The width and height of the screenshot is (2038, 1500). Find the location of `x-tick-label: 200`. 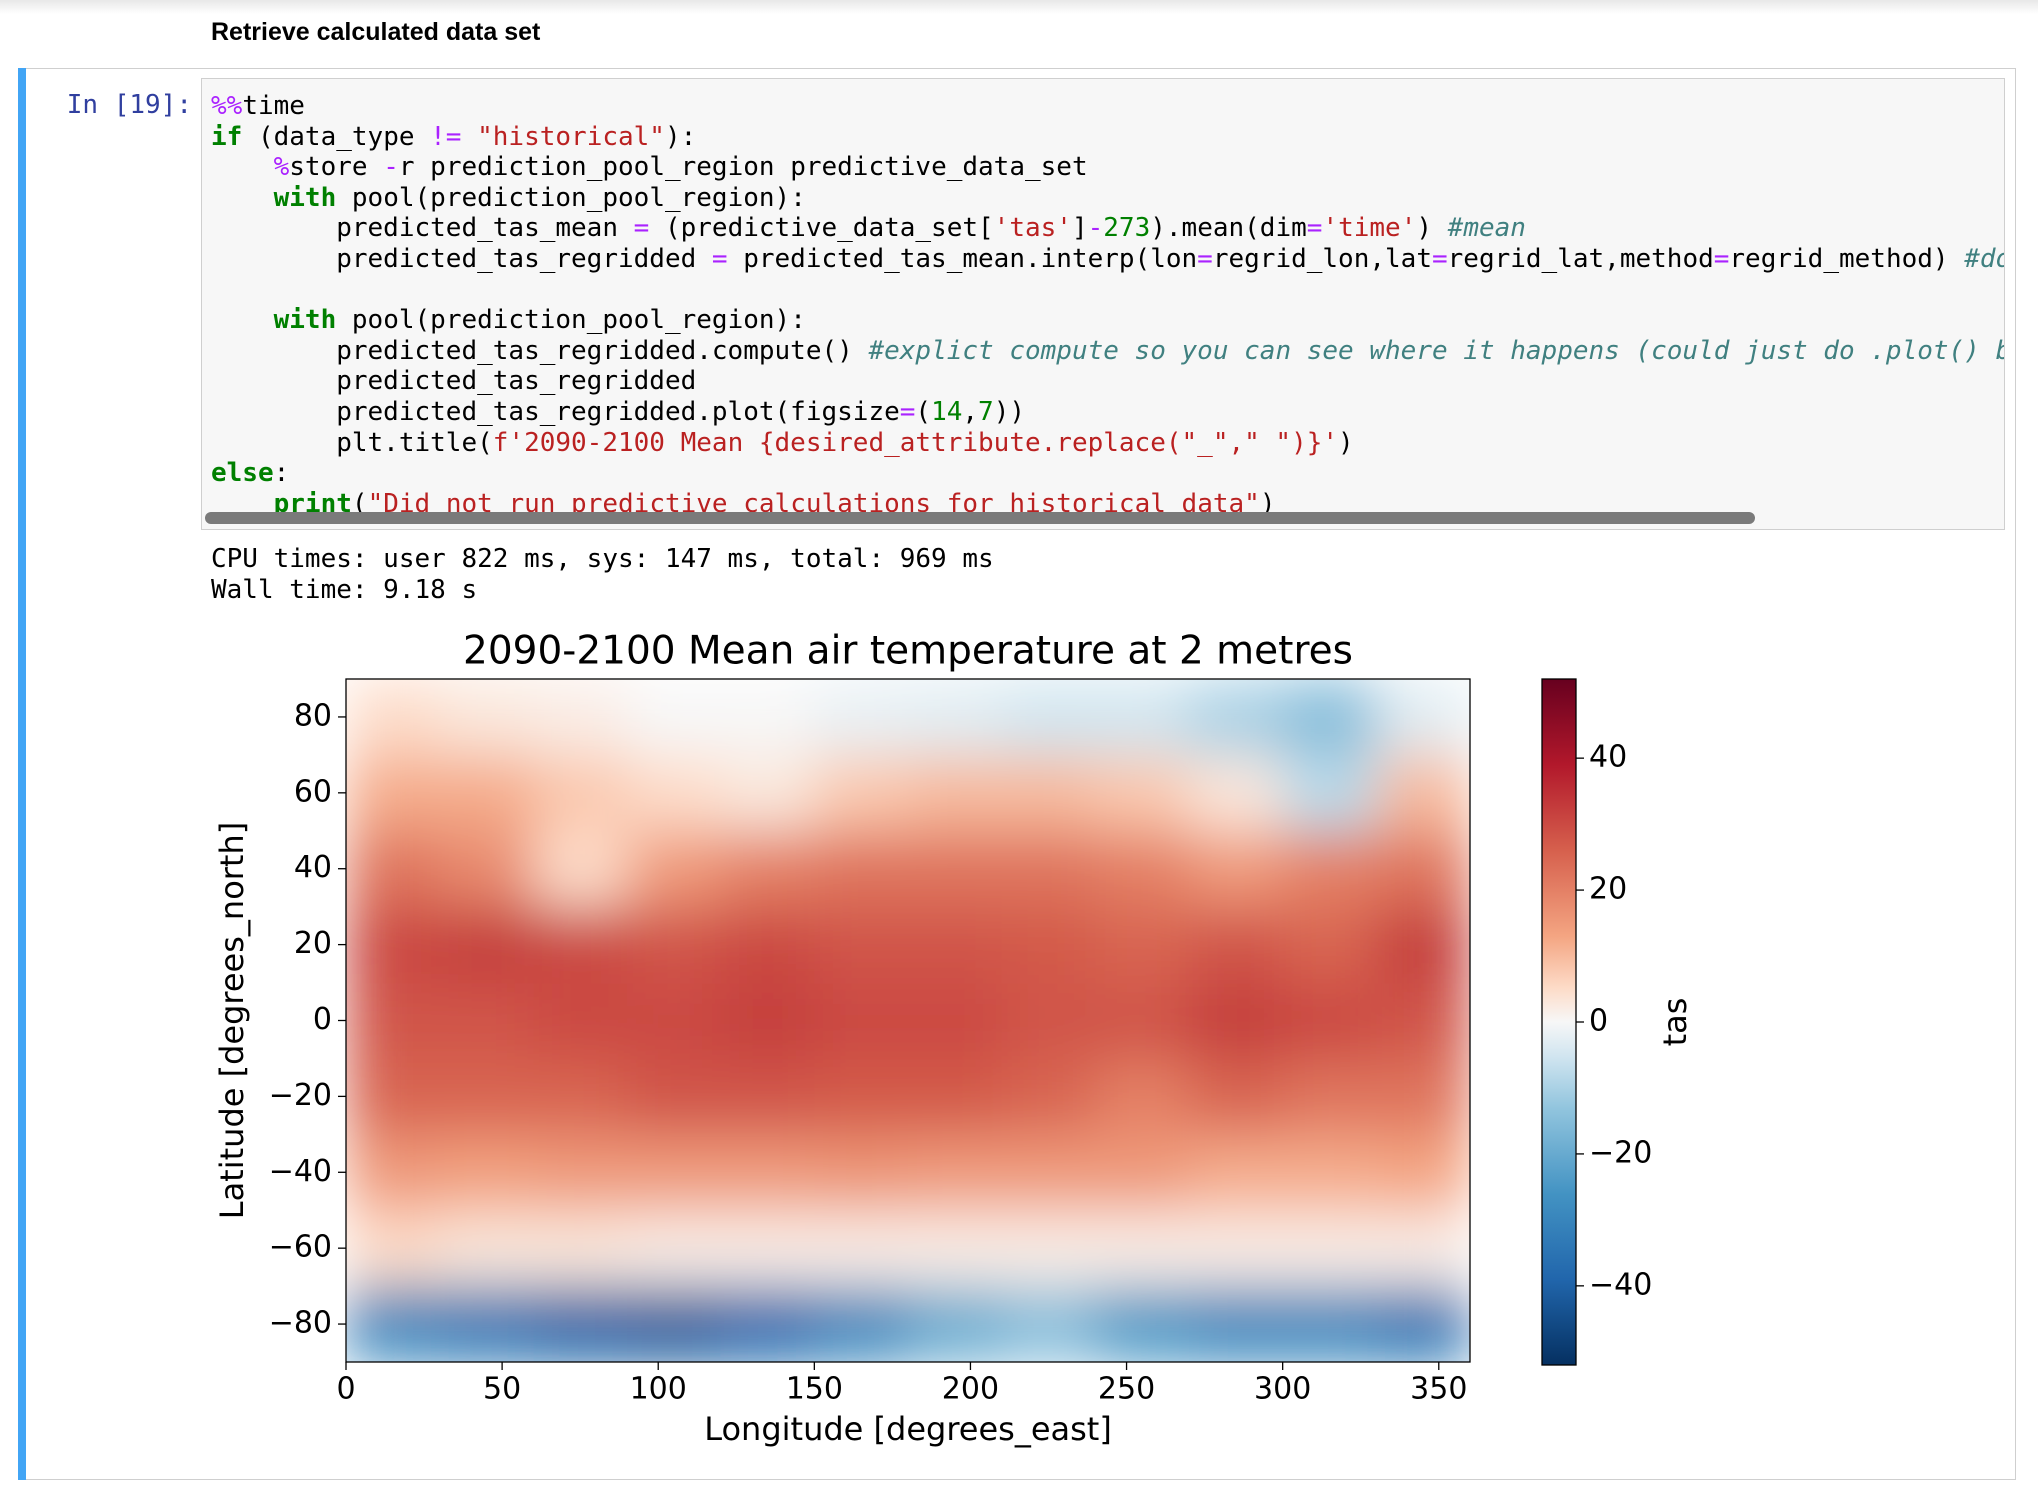

x-tick-label: 200 is located at coordinates (970, 1389).